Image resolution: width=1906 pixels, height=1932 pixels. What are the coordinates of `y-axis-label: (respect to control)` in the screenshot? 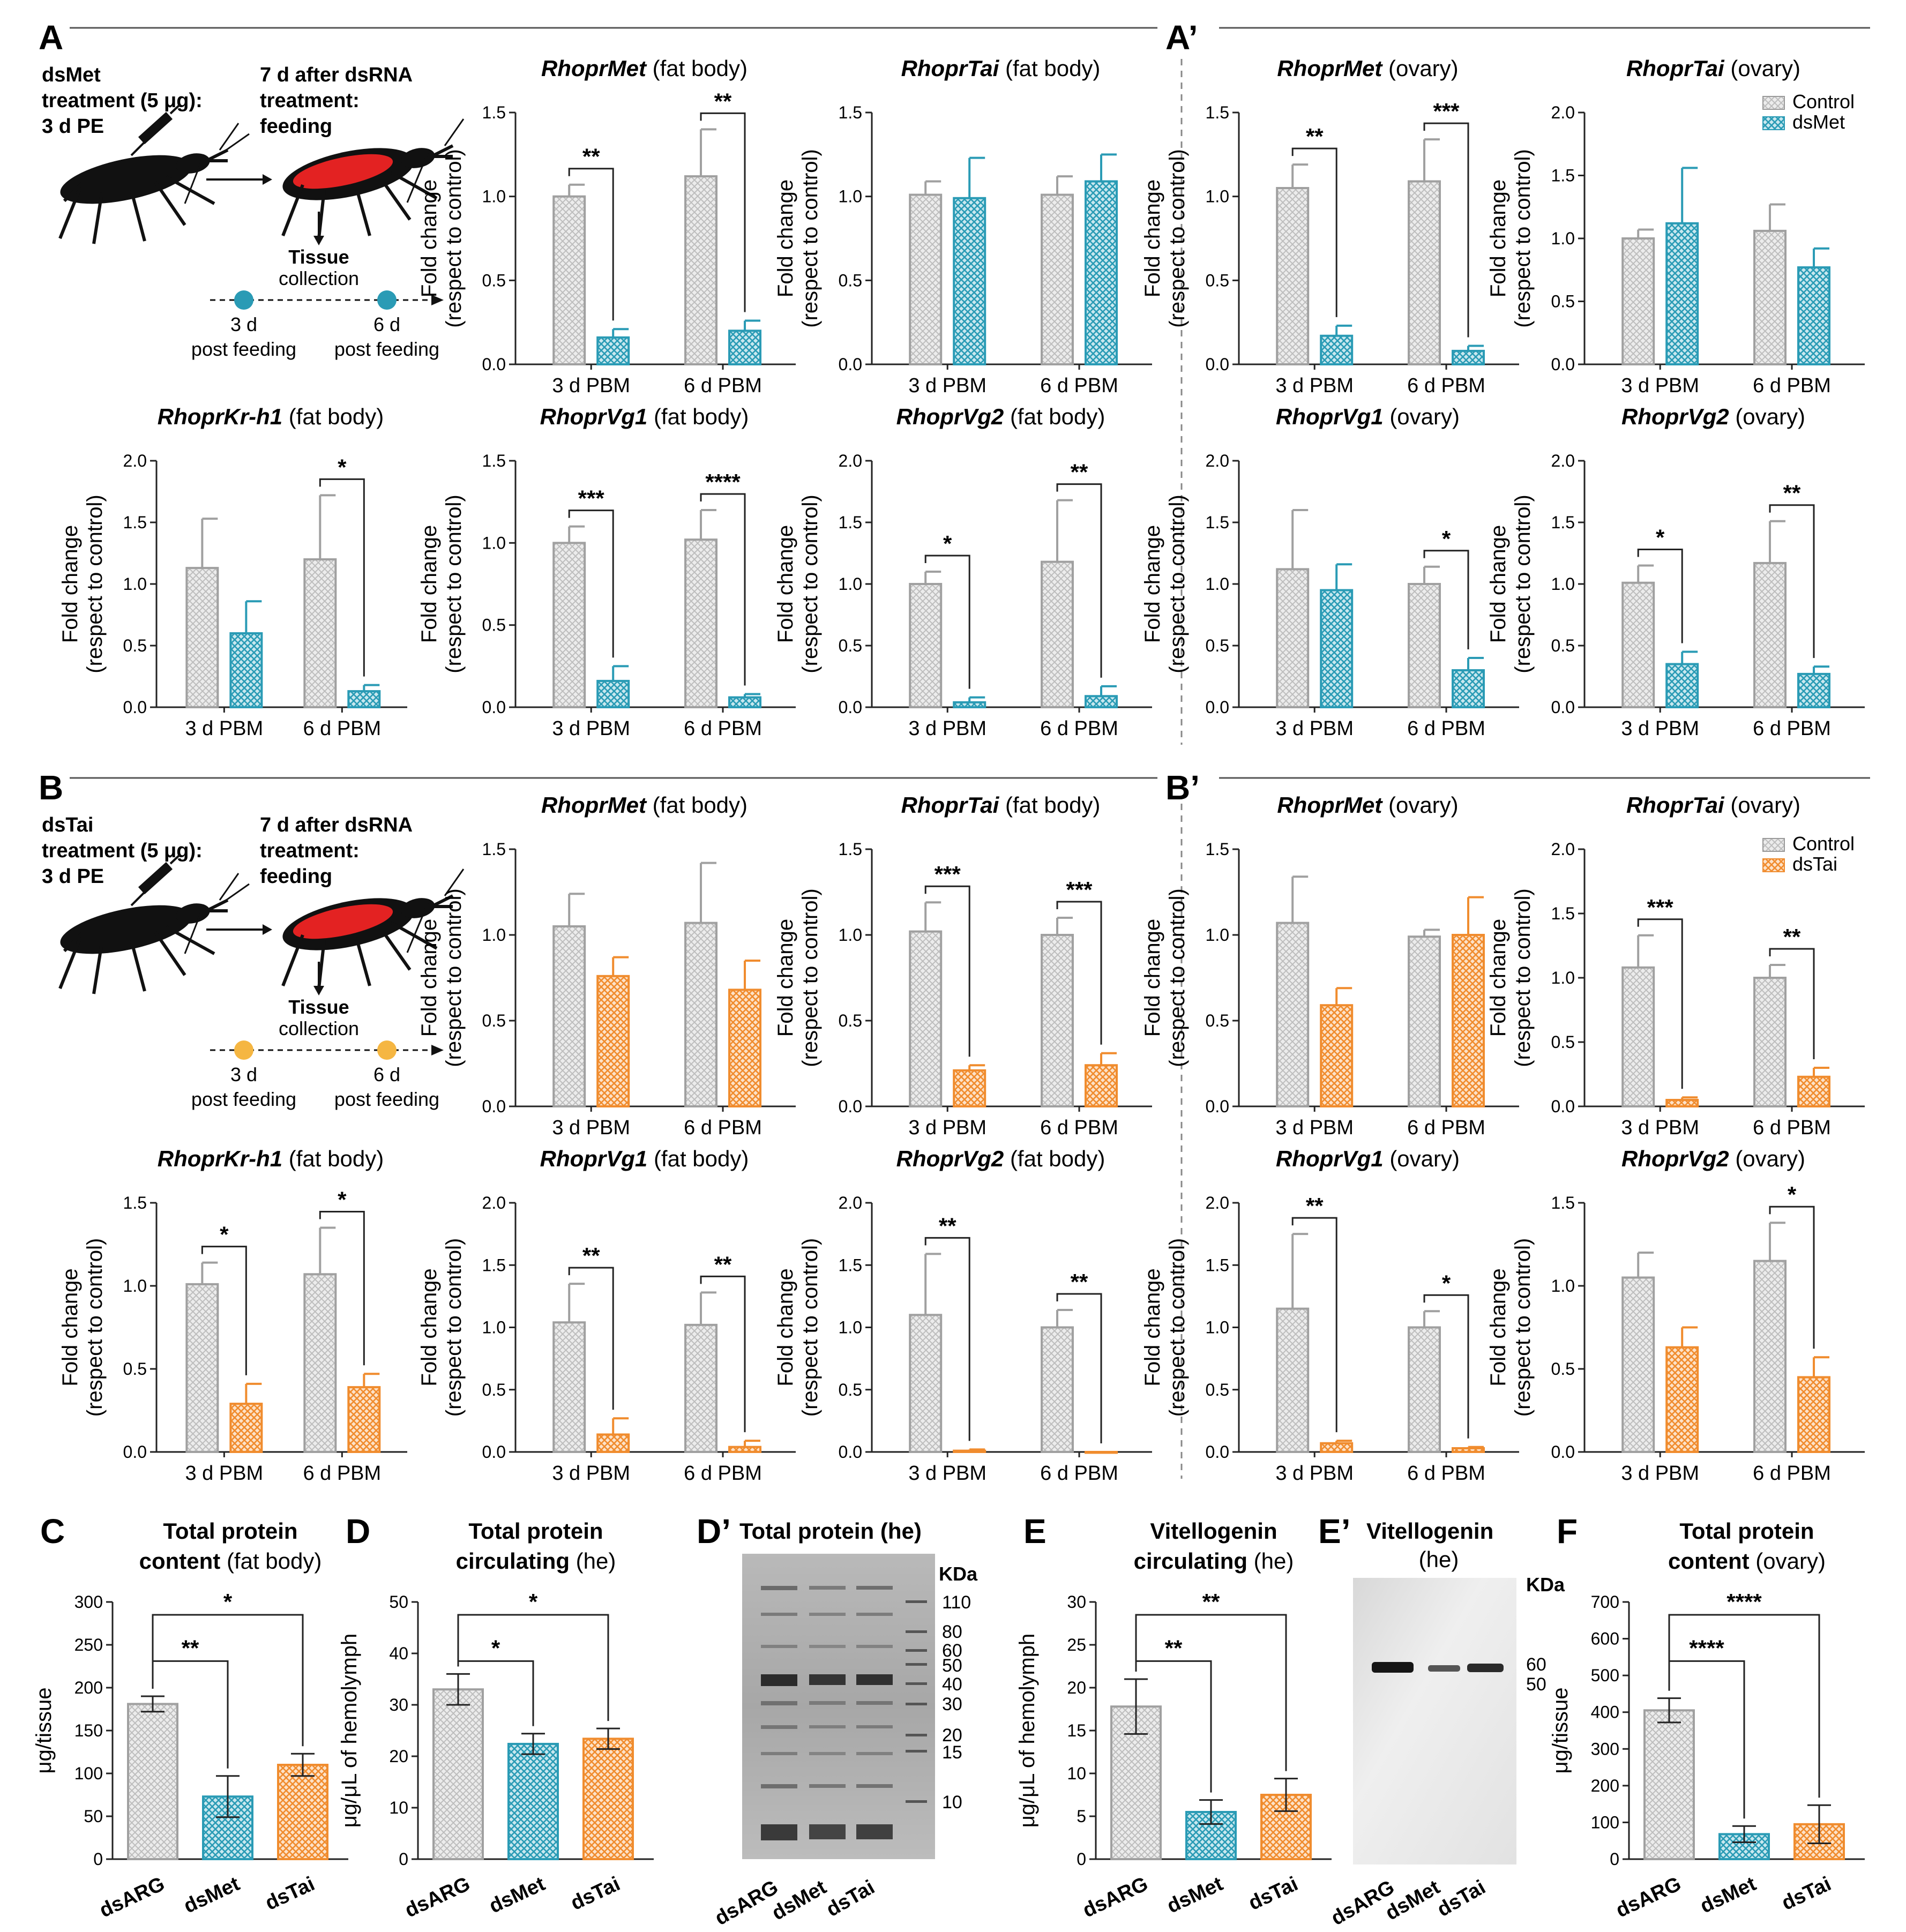 It's located at (1177, 584).